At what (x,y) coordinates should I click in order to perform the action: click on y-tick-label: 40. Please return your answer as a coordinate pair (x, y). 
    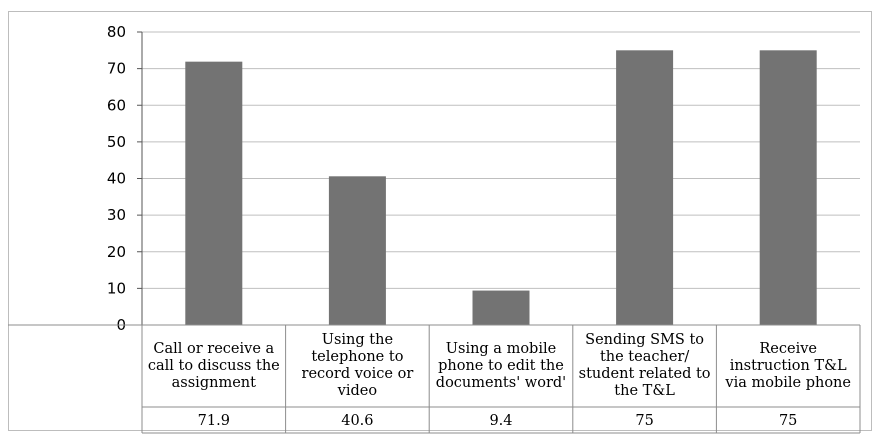
    Looking at the image, I should click on (116, 179).